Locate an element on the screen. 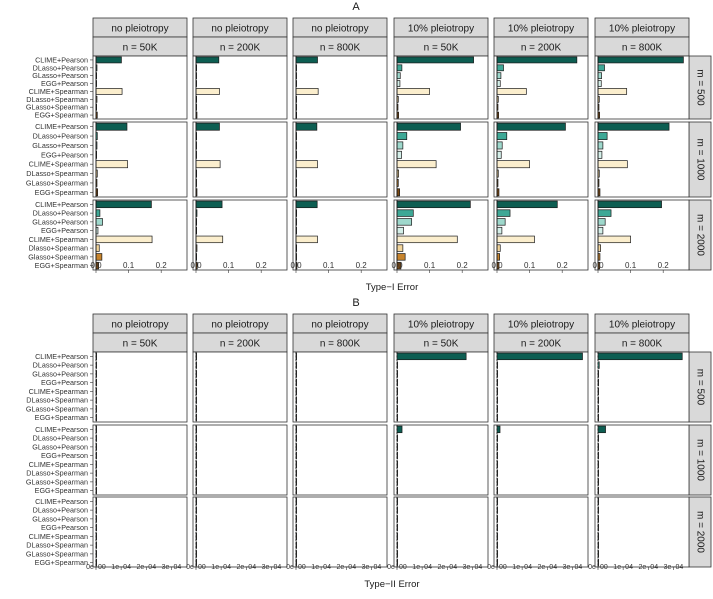 This screenshot has height=599, width=713. y-tick-label: Glasso+Spearman is located at coordinates (58, 256).